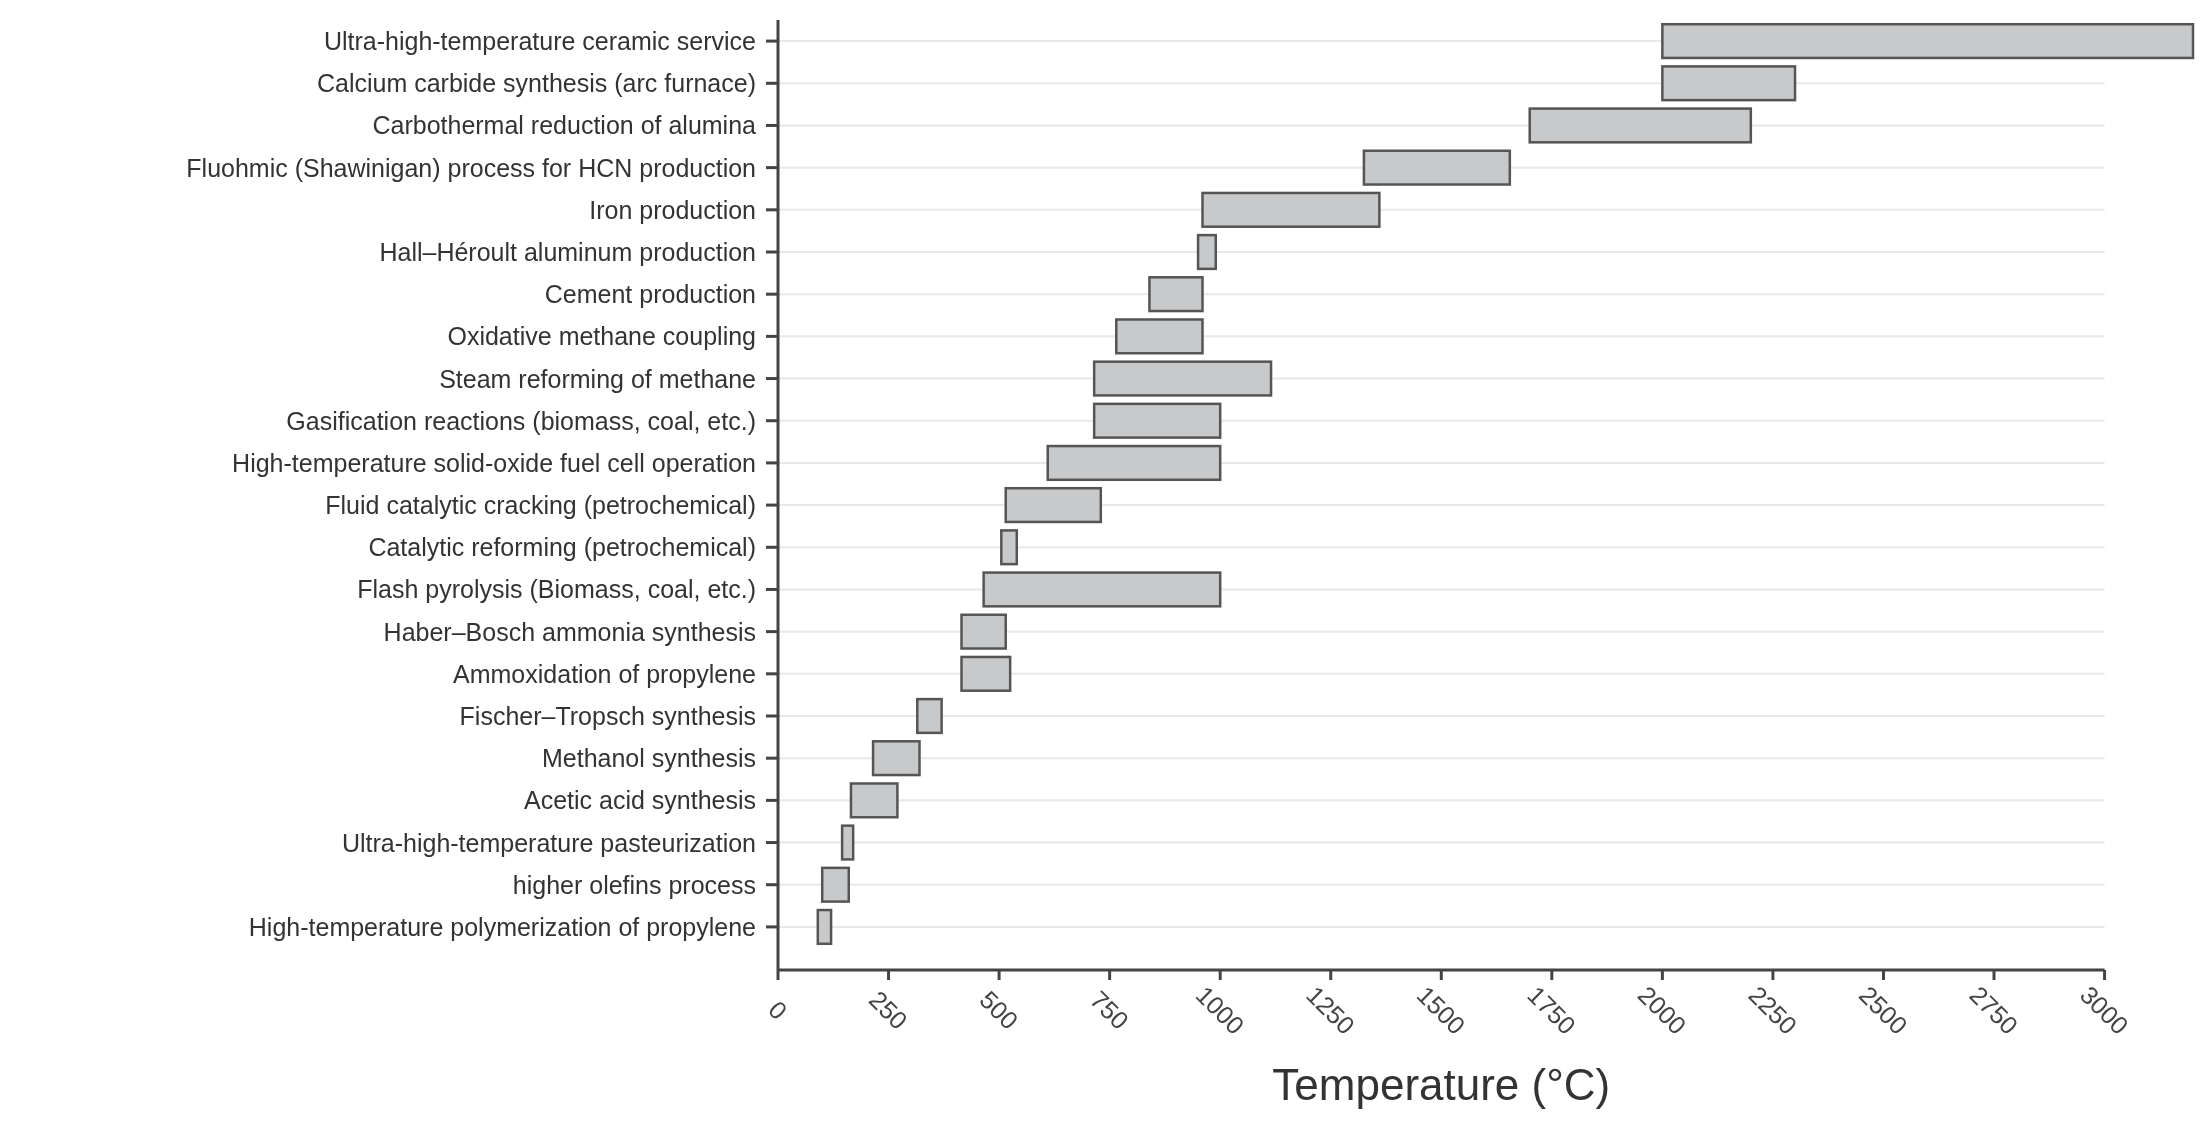 This screenshot has width=2204, height=1123. I want to click on y-tick-label: High-temperature solid-oxide fuel cell operation, so click(494, 462).